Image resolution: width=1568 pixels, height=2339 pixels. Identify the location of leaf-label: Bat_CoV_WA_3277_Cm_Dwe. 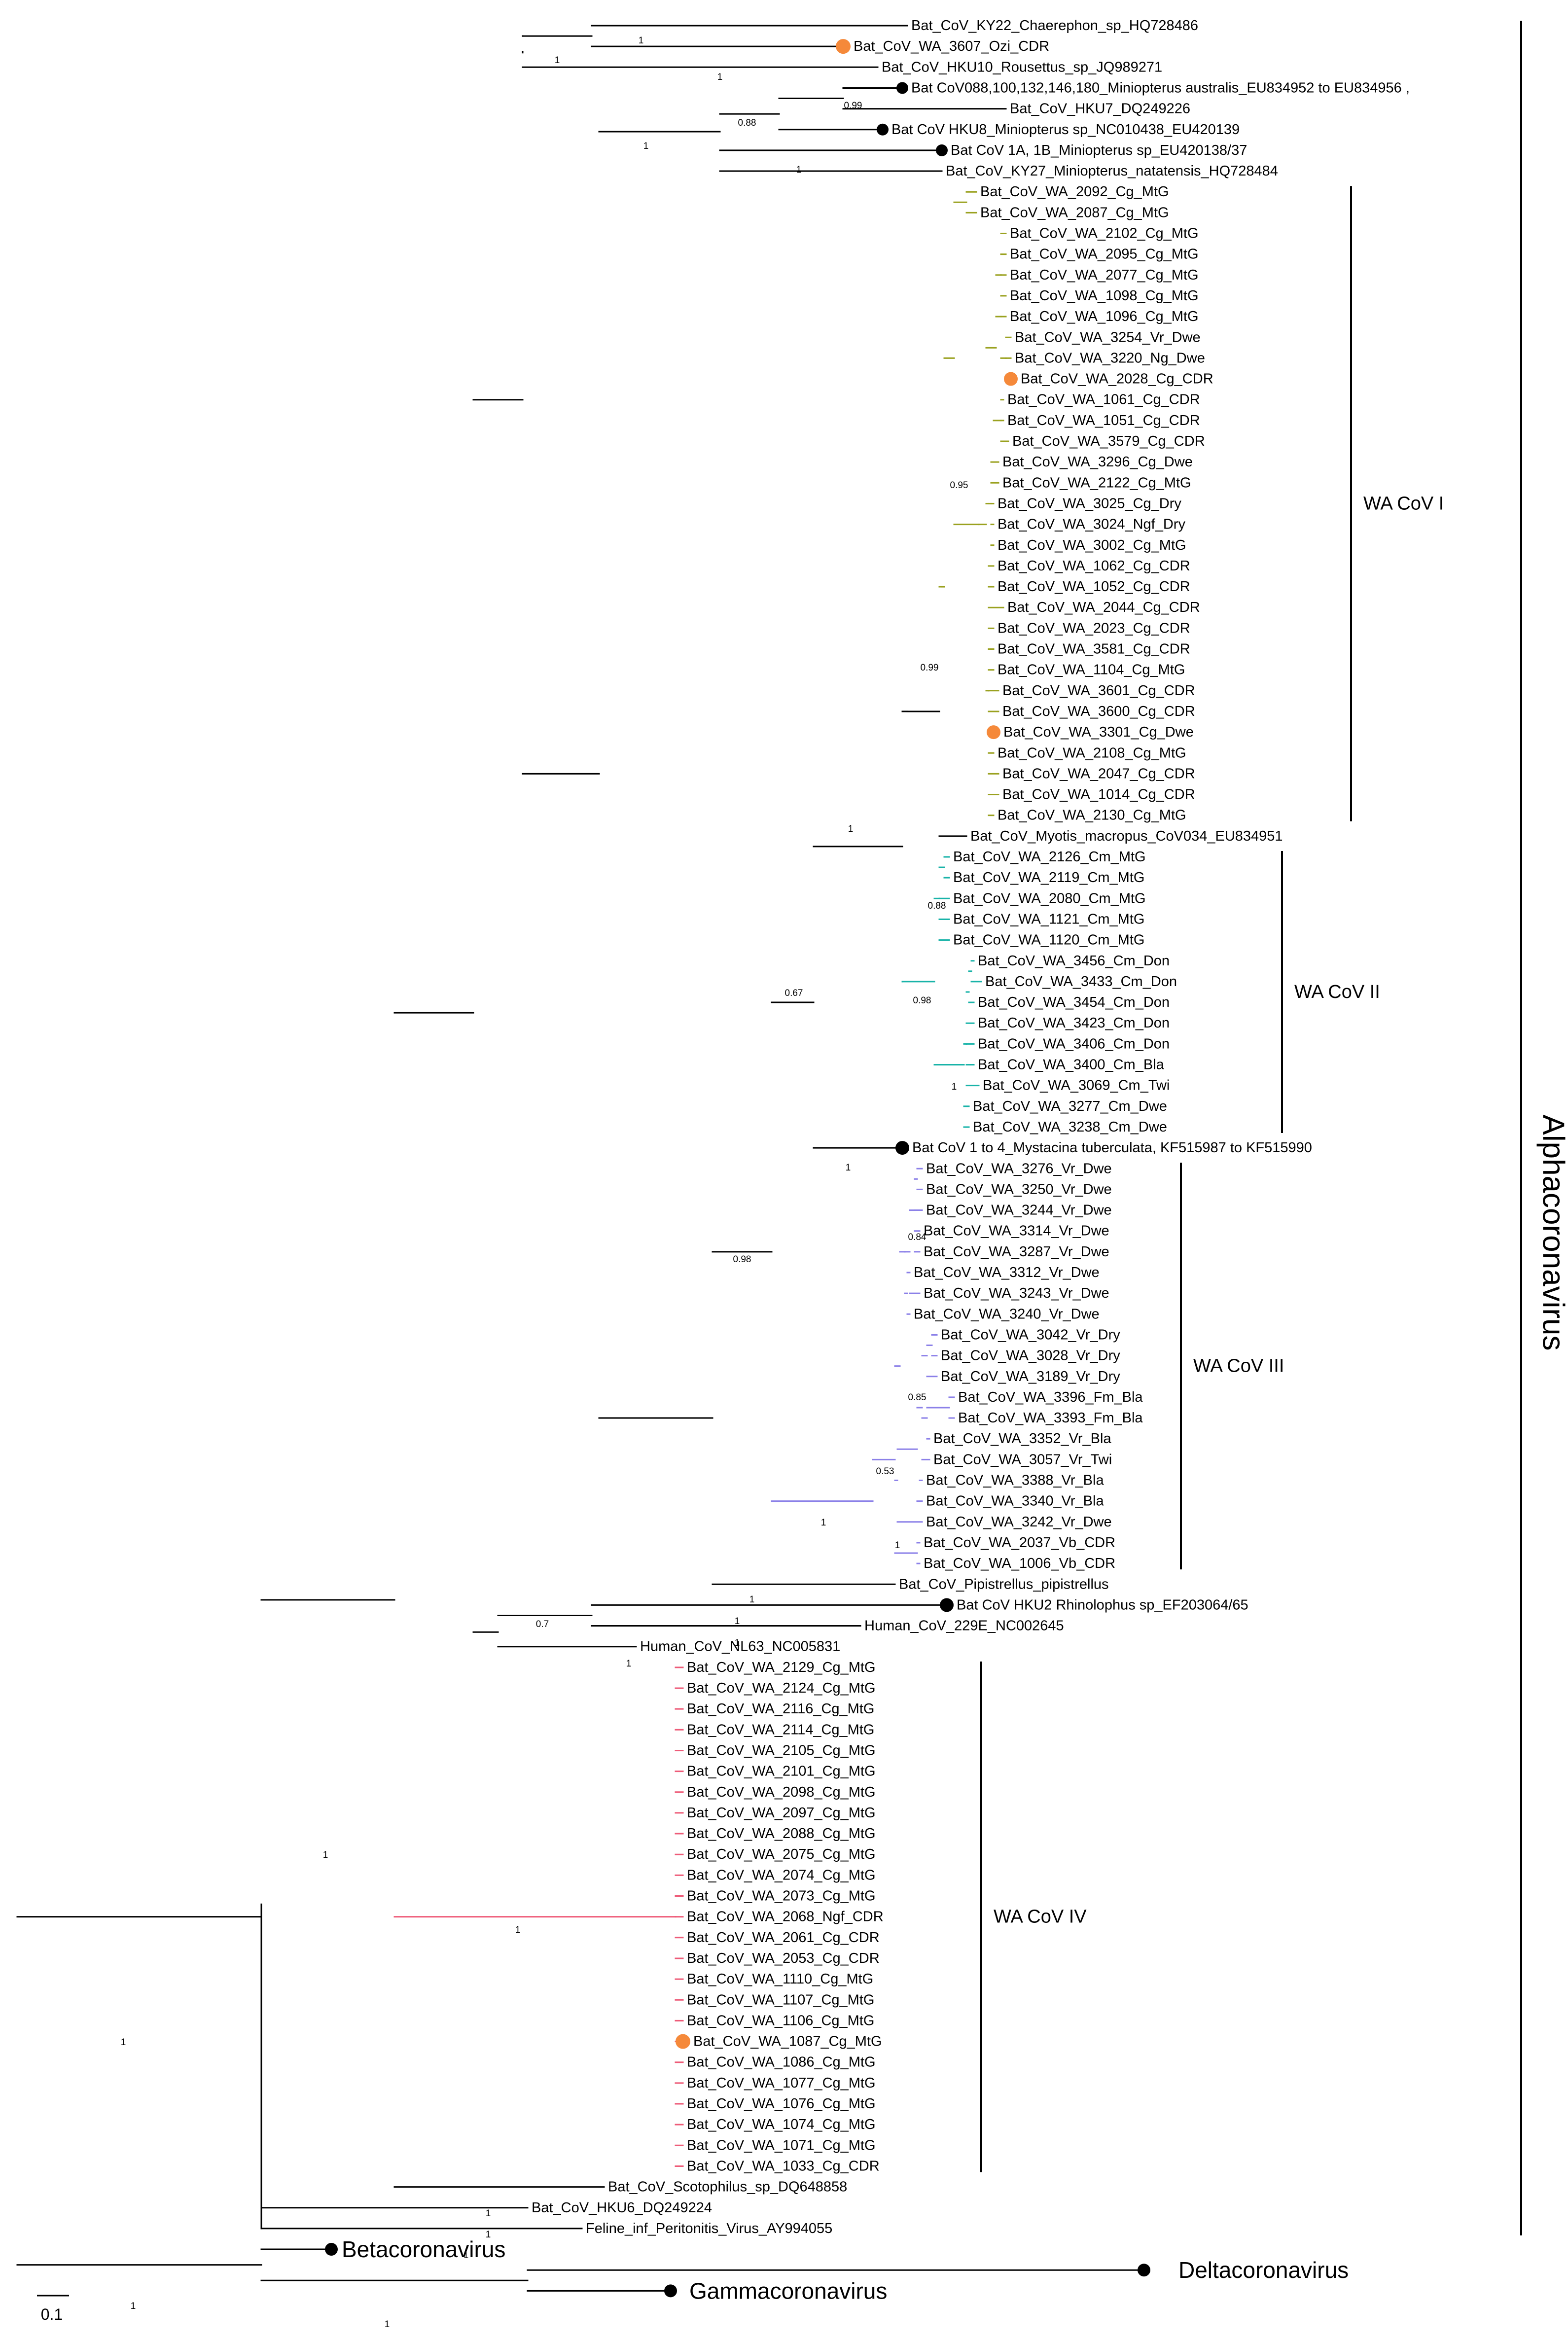
(1070, 1106).